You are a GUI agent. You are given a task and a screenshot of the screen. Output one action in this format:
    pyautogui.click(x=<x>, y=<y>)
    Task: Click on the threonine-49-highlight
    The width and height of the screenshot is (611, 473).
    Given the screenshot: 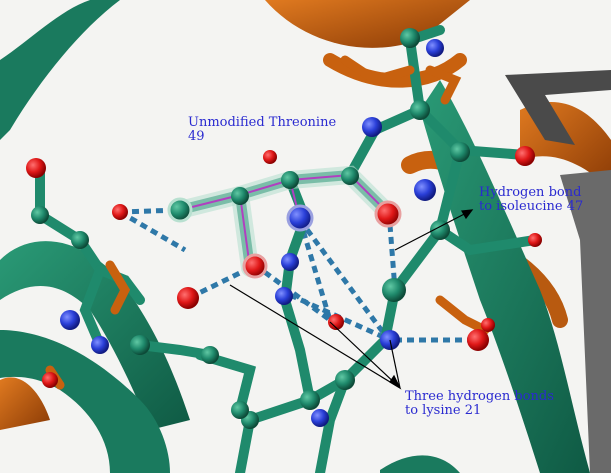 What is the action you would take?
    pyautogui.click(x=282, y=221)
    